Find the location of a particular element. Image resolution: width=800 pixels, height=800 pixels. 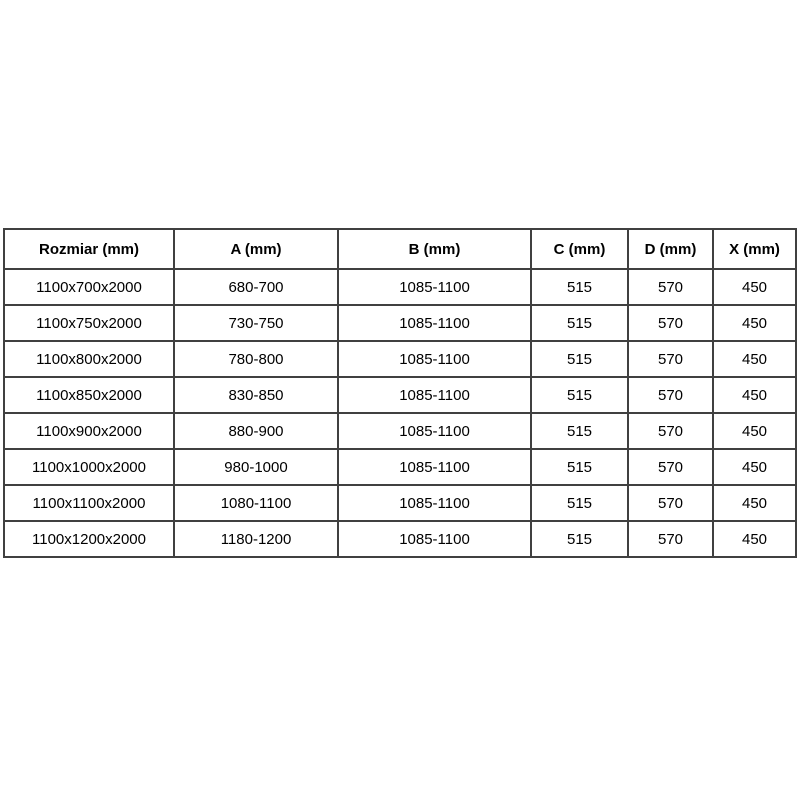

table-cell: 730-750 is located at coordinates (256, 323).